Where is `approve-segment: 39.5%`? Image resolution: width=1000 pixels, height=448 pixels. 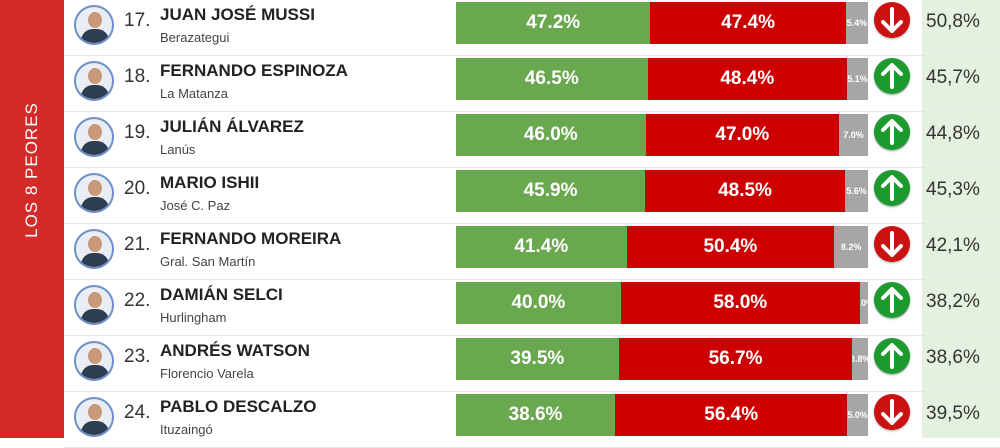
approve-segment: 39.5% is located at coordinates (537, 359).